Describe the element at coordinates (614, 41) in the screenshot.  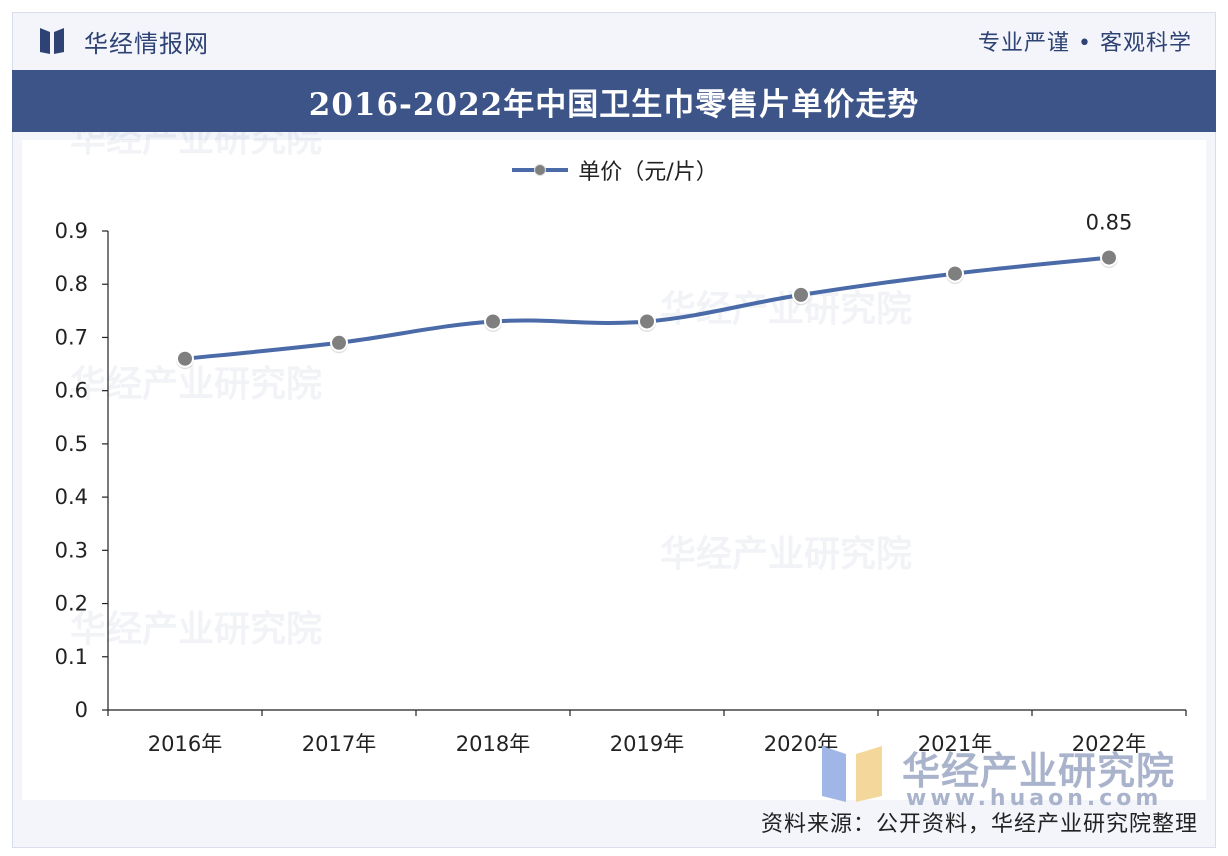
I see `header-bar: 华经情报网 专业严谨 • 客观科学` at that location.